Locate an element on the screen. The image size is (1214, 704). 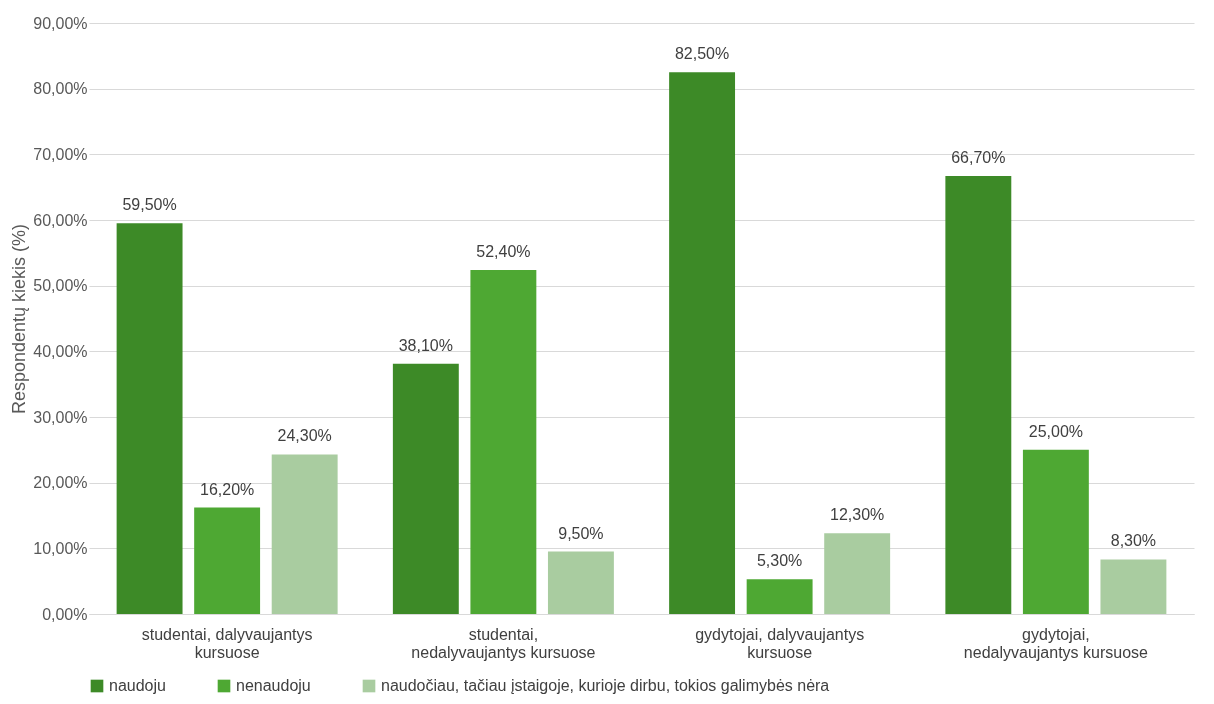
data-label: 25,00% is located at coordinates (1056, 431).